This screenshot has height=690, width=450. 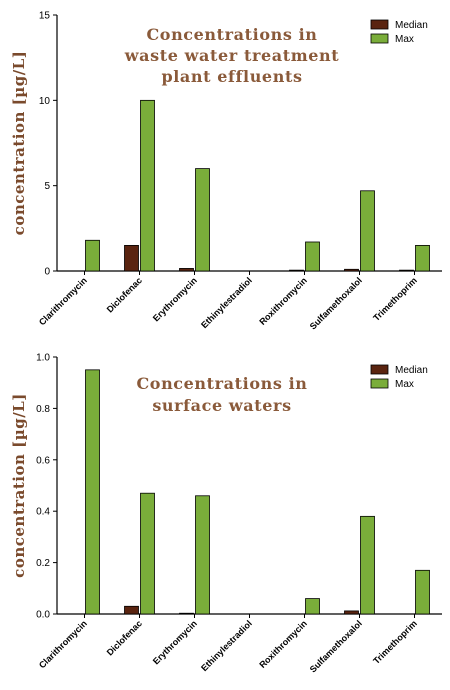 What do you see at coordinates (231, 76) in the screenshot?
I see `chart-title-line: plant effluents` at bounding box center [231, 76].